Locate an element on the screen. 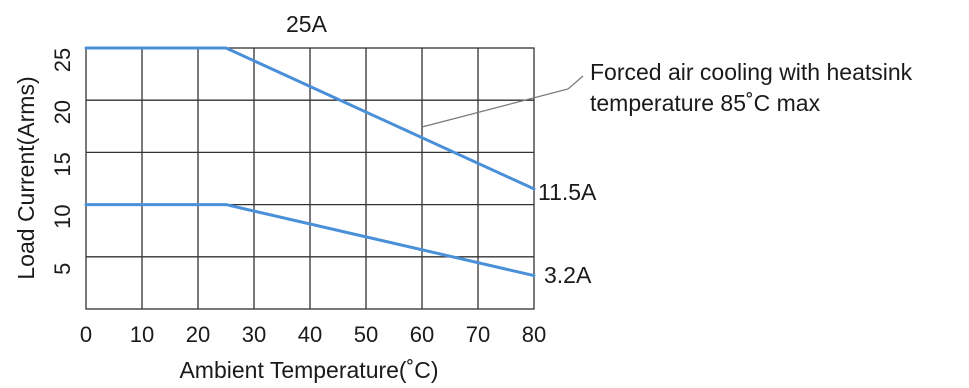 This screenshot has width=969, height=388. x-tick-label-0: 0 is located at coordinates (86, 334).